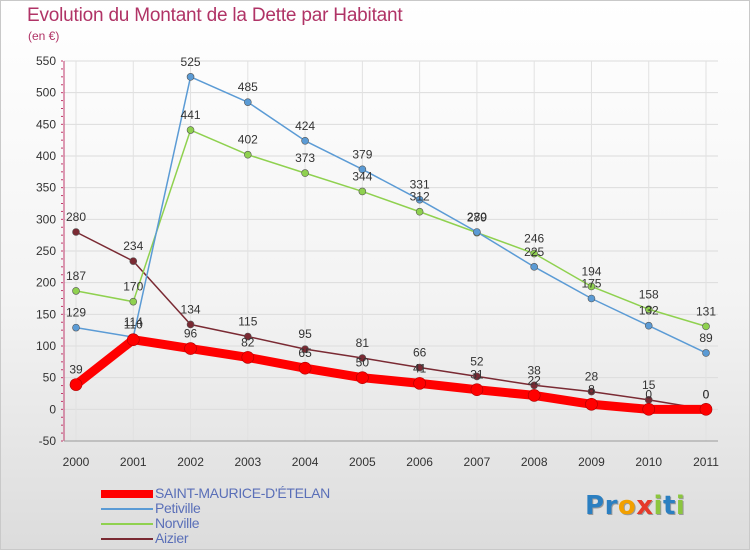  Describe the element at coordinates (706, 338) in the screenshot. I see `data-label: 89` at that location.